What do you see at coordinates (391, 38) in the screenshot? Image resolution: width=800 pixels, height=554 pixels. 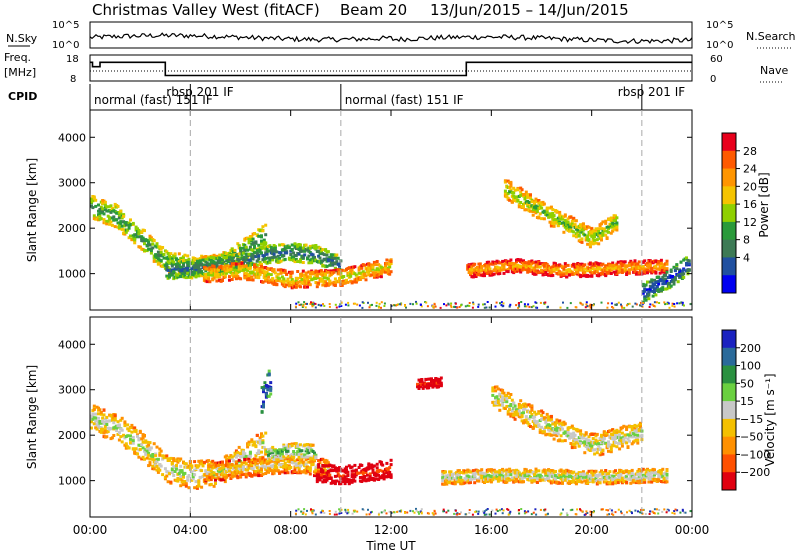 I see `noise-sky-line` at bounding box center [391, 38].